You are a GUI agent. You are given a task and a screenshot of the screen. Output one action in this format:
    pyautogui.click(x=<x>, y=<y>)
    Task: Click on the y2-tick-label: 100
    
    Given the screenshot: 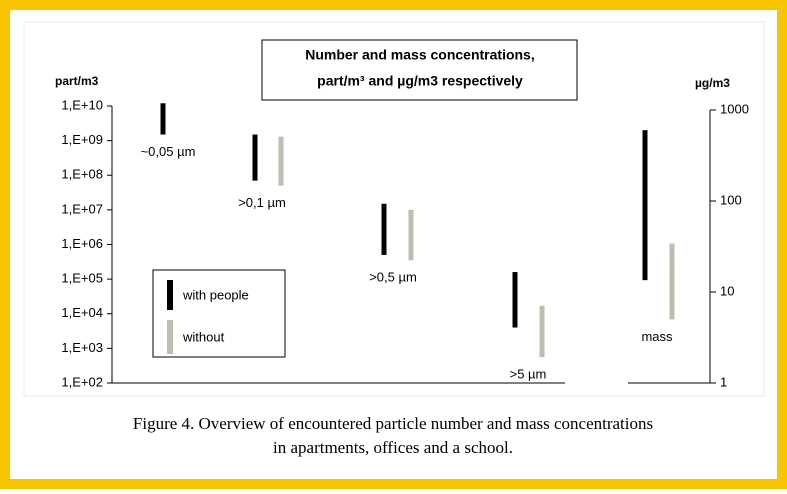 What is the action you would take?
    pyautogui.click(x=731, y=199)
    